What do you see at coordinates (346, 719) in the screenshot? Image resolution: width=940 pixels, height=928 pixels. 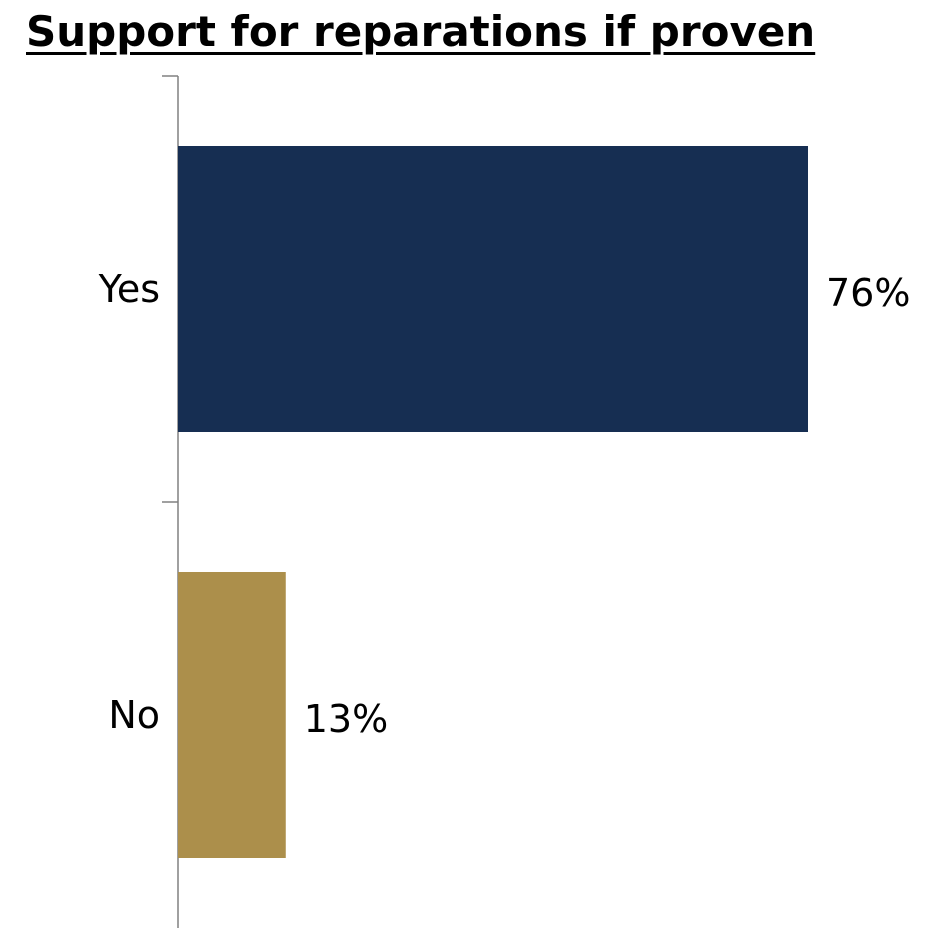 I see `data-label: 13%` at bounding box center [346, 719].